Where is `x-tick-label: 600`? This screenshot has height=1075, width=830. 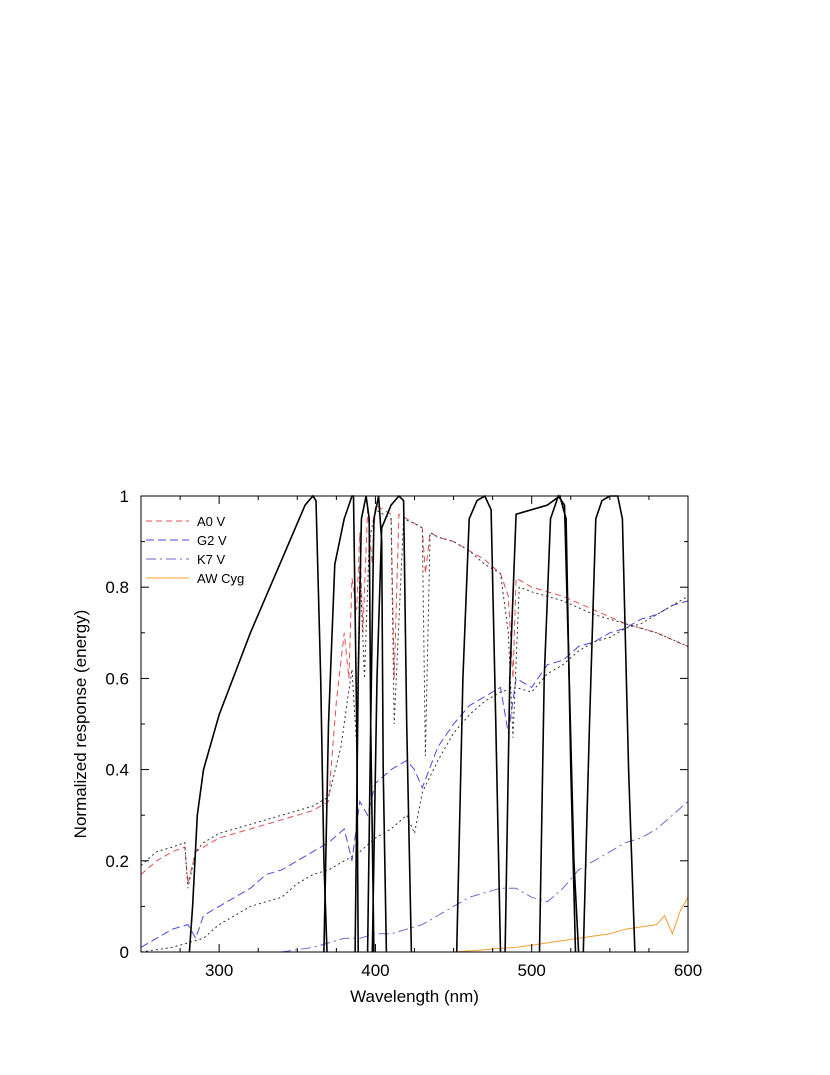
x-tick-label: 600 is located at coordinates (688, 970).